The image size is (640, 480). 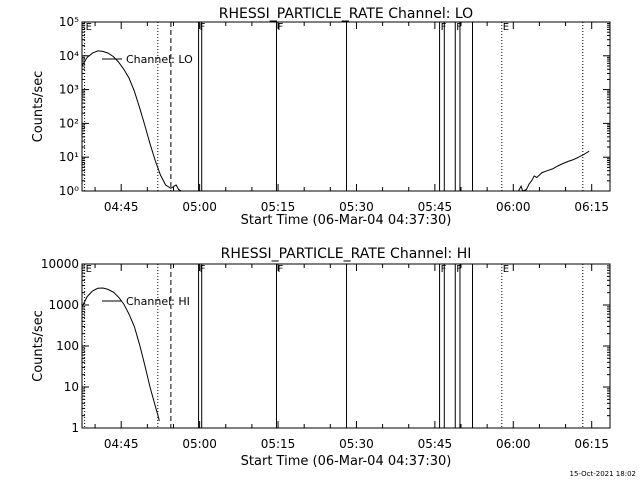 What do you see at coordinates (69, 56) in the screenshot?
I see `y-tick-label: 10⁴` at bounding box center [69, 56].